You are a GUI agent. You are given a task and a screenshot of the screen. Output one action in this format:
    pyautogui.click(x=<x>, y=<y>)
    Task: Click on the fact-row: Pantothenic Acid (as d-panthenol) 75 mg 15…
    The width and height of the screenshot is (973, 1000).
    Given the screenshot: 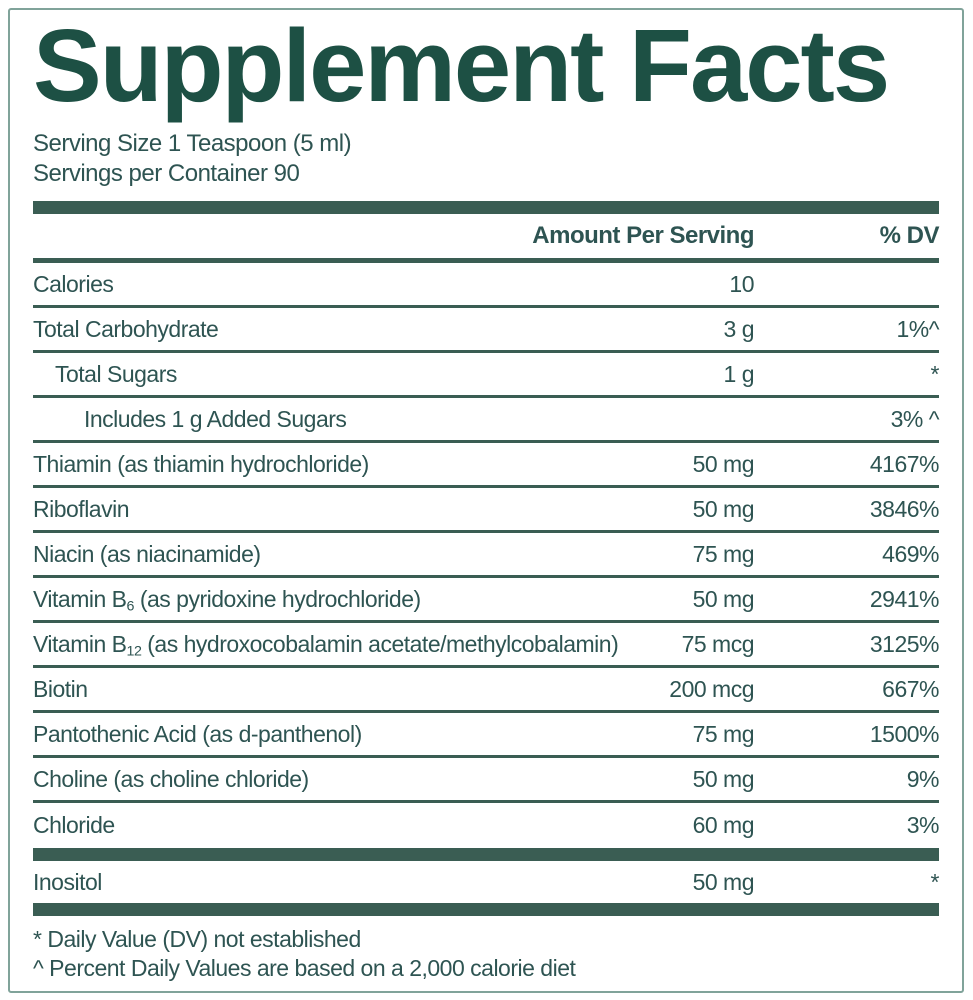 What is the action you would take?
    pyautogui.click(x=486, y=735)
    